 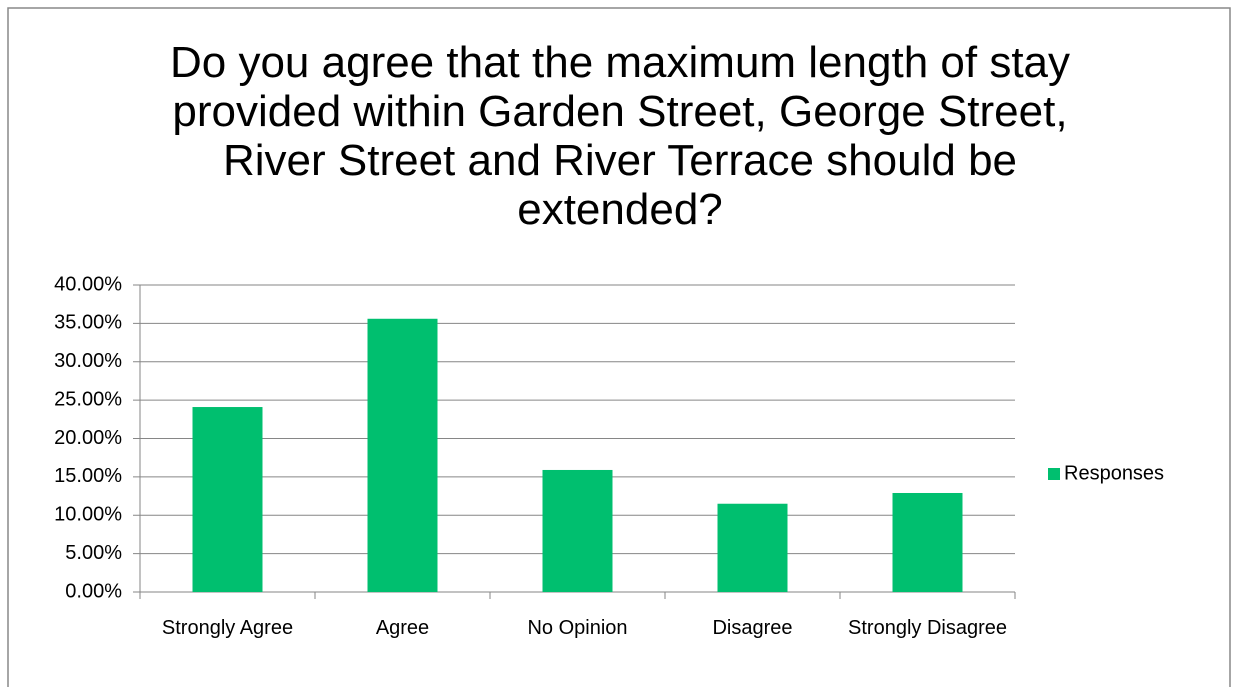 What do you see at coordinates (88, 438) in the screenshot?
I see `y-tick-label: 20.00%` at bounding box center [88, 438].